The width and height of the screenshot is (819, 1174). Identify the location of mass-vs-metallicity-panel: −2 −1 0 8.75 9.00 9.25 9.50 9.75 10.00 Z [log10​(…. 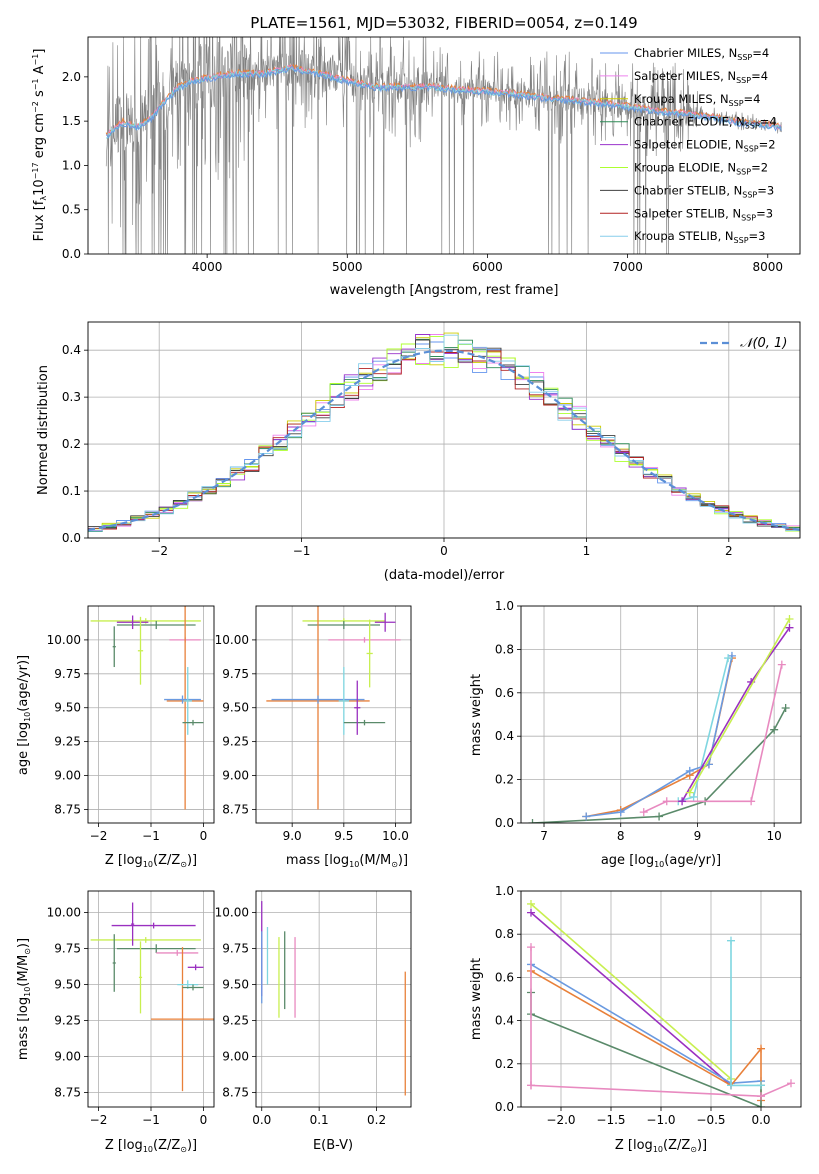
(115, 1022).